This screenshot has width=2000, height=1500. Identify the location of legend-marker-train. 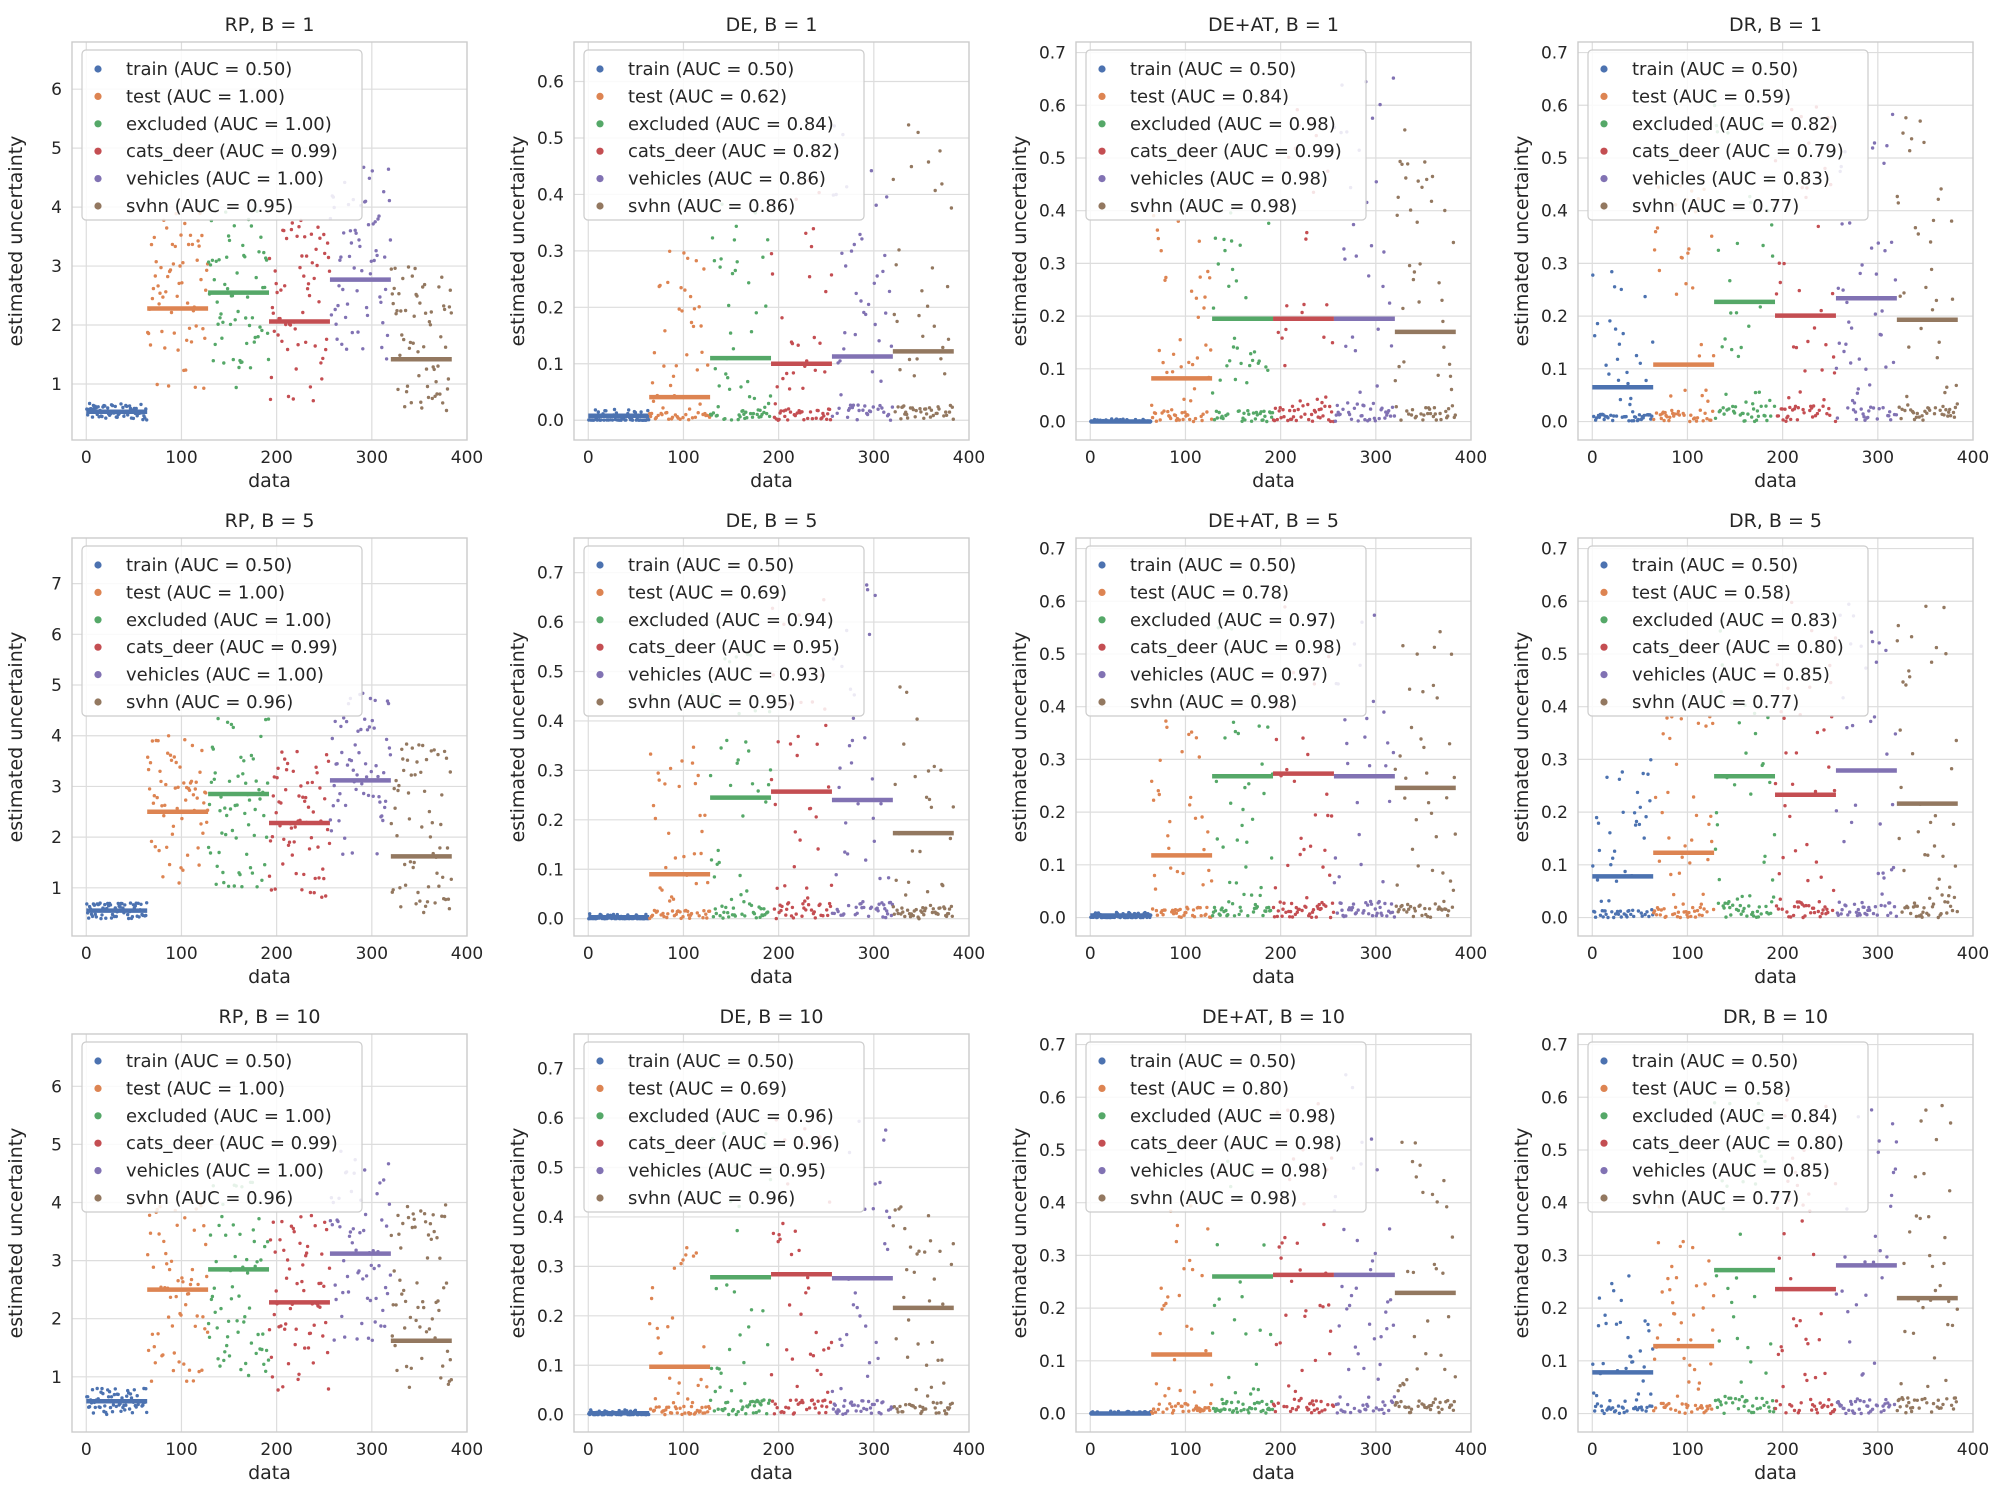
(98, 565).